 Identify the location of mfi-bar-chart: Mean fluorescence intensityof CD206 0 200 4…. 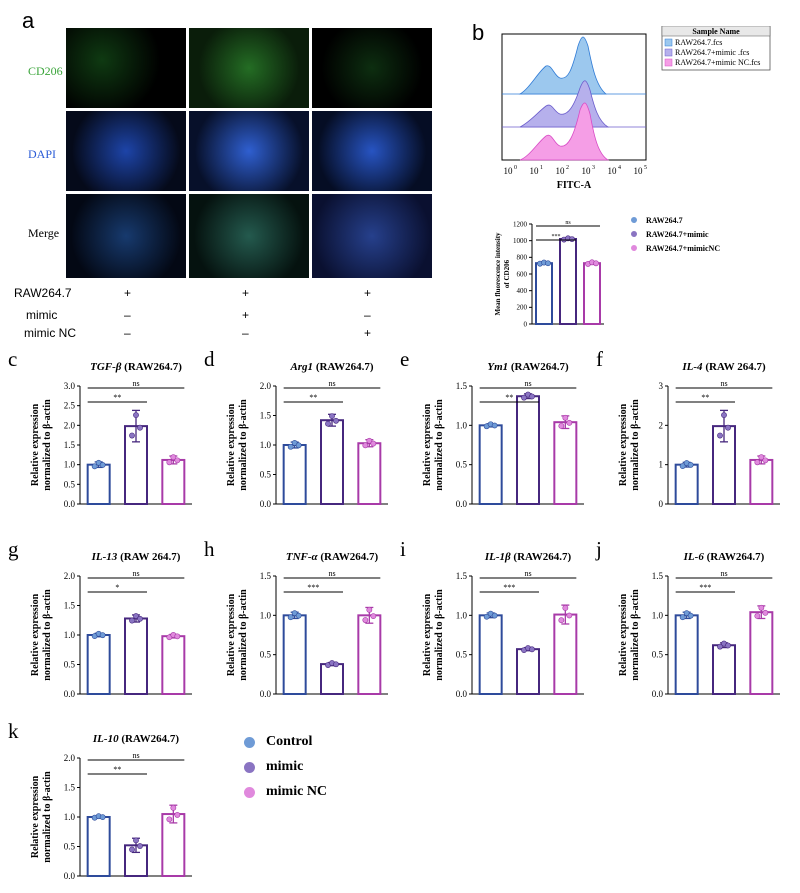
(549, 274).